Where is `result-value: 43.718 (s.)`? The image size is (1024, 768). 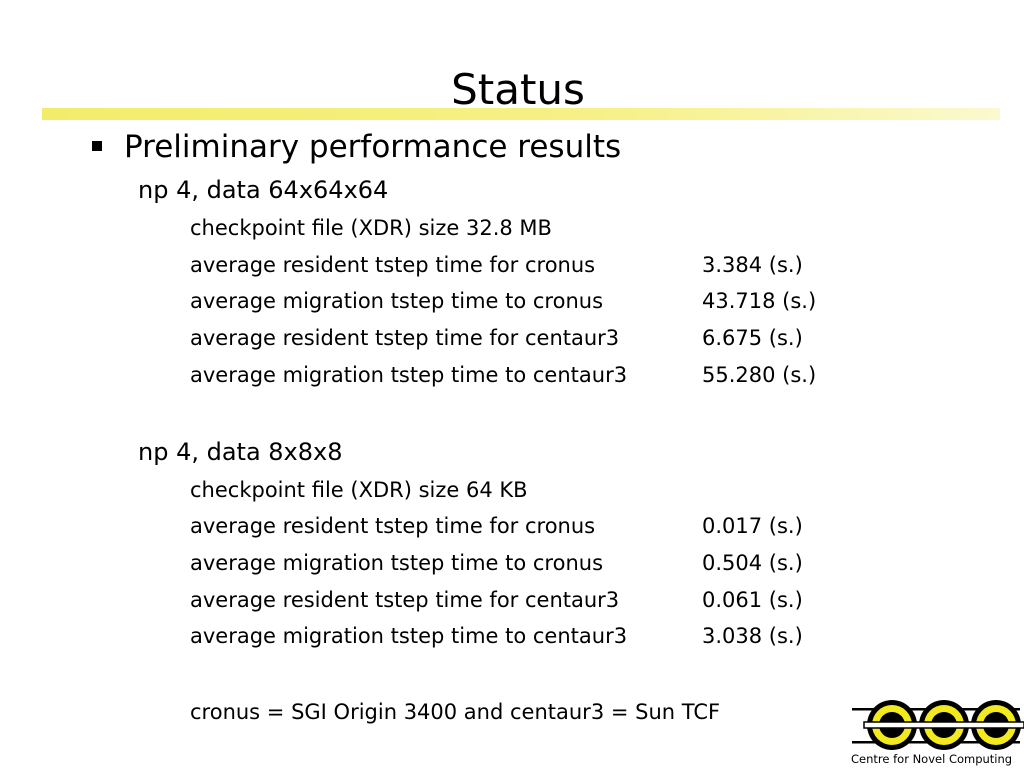 result-value: 43.718 (s.) is located at coordinates (759, 301).